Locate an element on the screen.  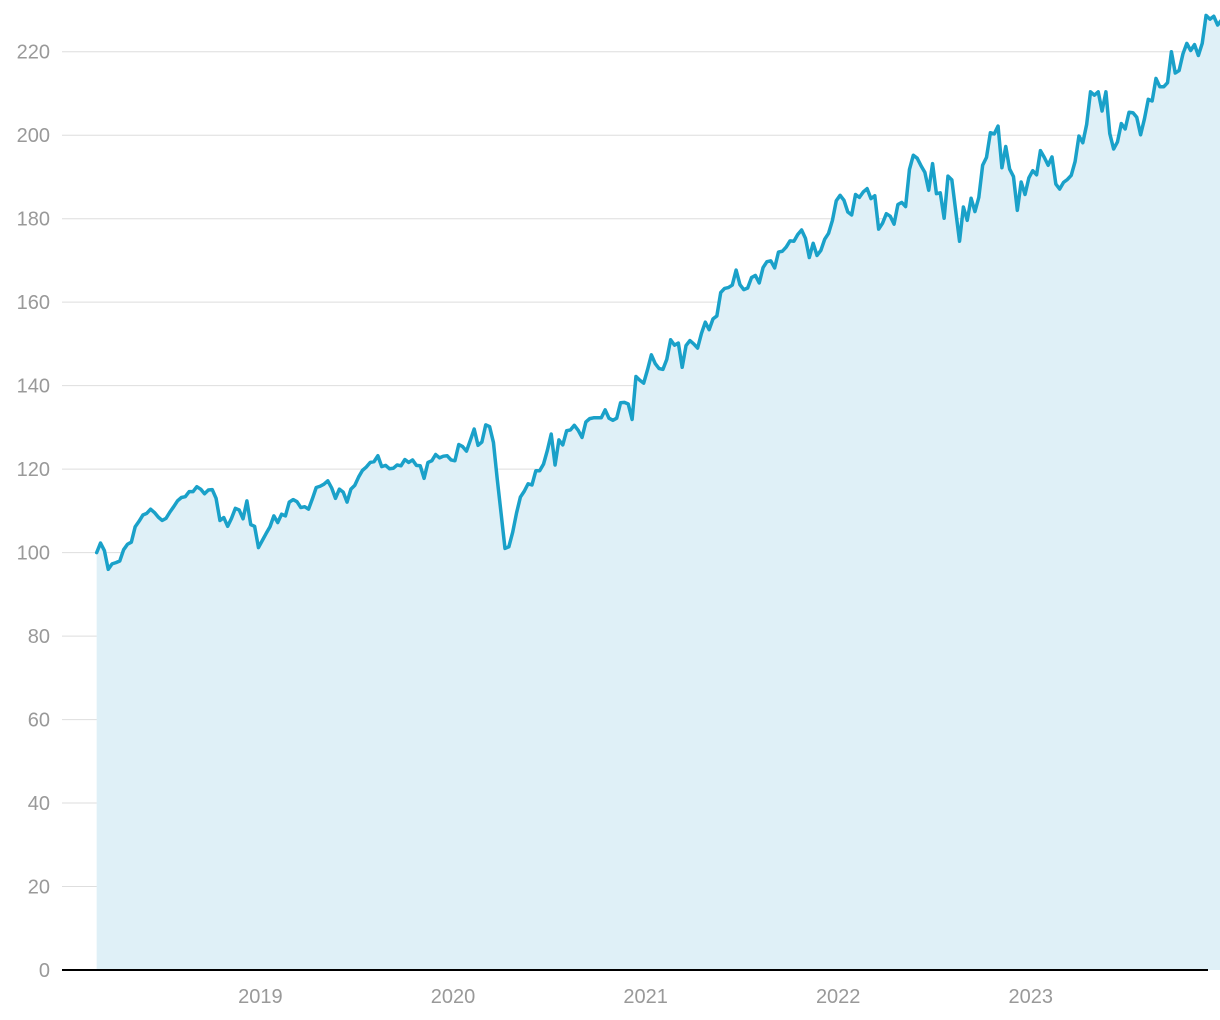
y-tick-label: 20 is located at coordinates (39, 888).